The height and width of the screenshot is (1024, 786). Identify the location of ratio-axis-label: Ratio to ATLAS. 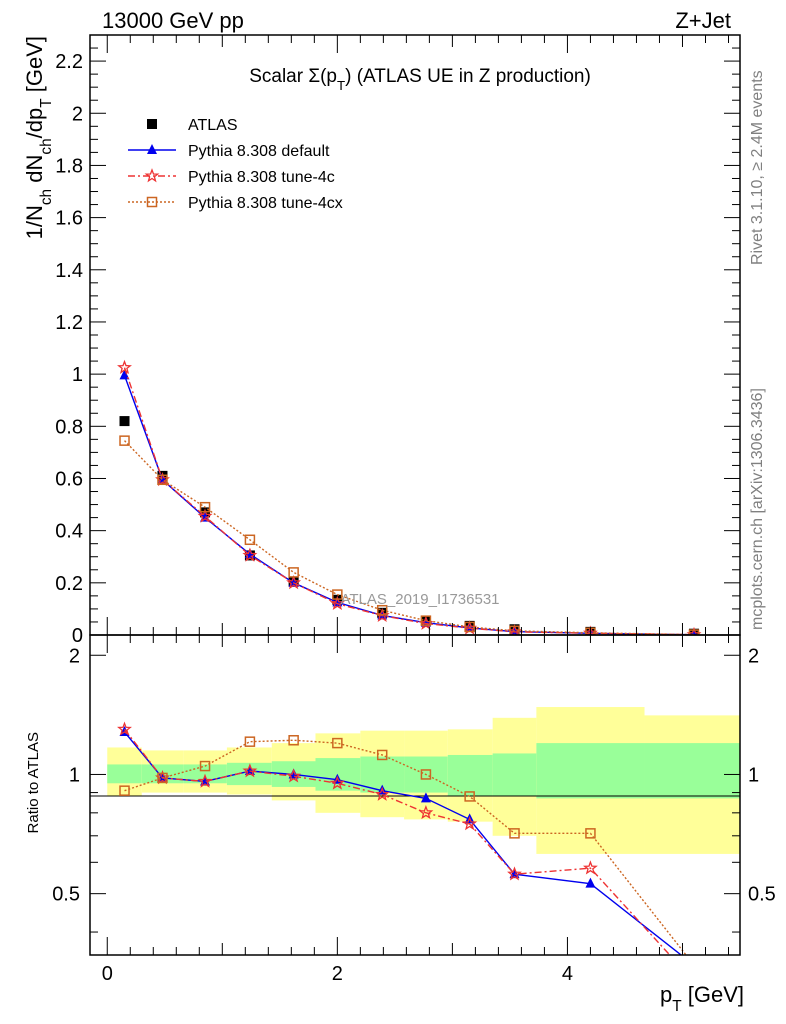
(33, 782).